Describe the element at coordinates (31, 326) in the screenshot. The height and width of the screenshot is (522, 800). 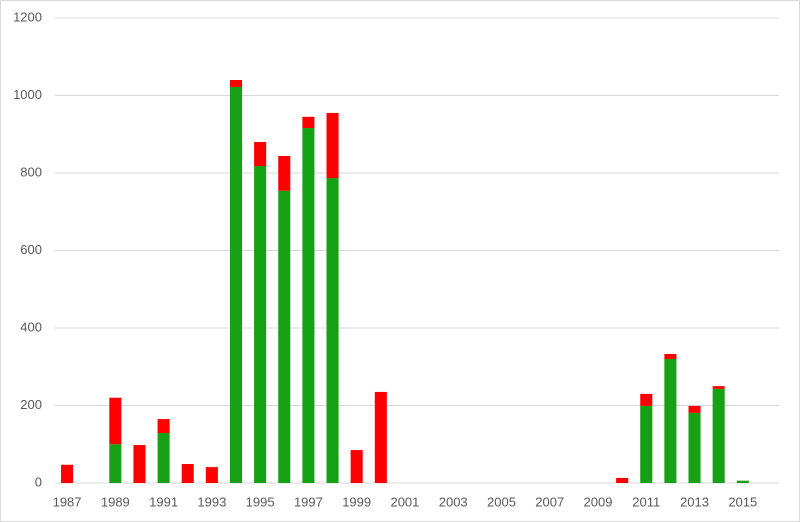
I see `y-tick-label: 400` at that location.